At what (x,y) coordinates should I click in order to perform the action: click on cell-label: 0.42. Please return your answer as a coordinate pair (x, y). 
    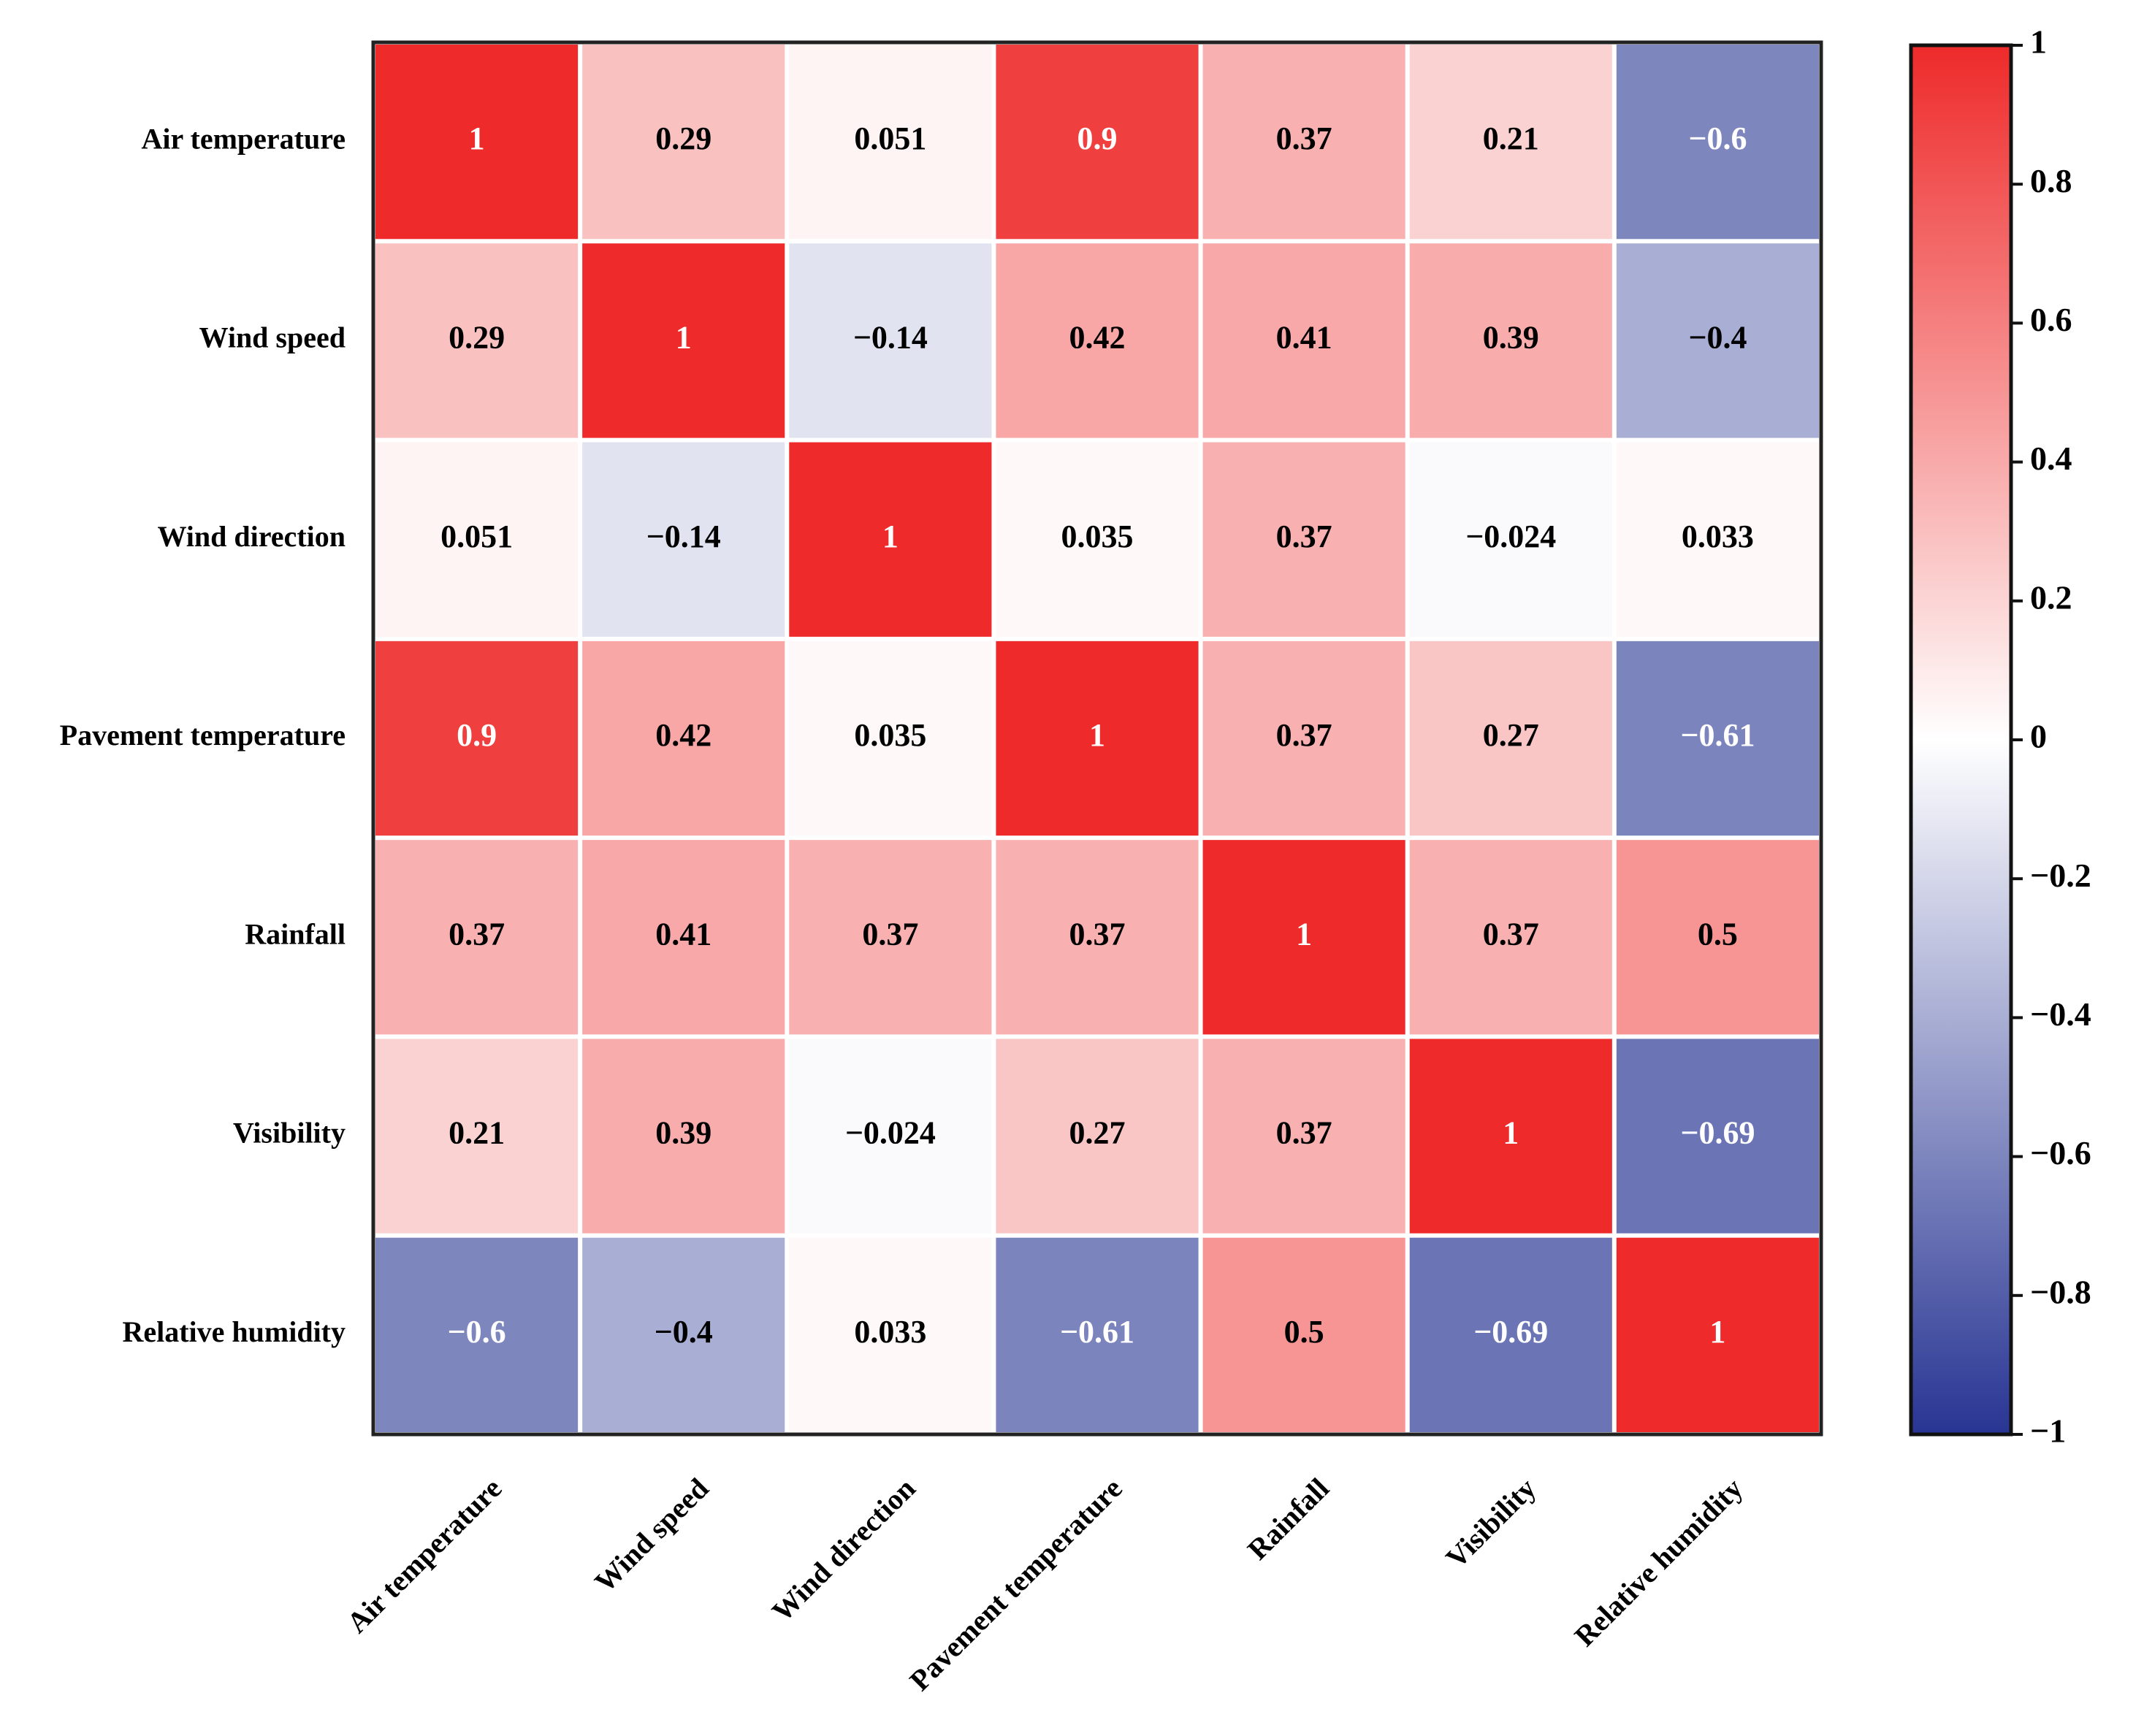
    Looking at the image, I should click on (1097, 338).